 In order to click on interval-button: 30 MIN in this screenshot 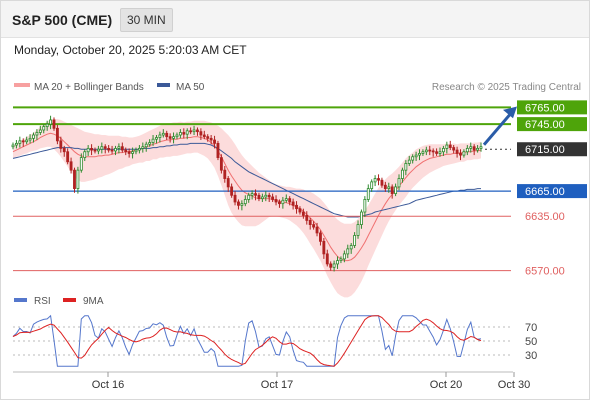, I will do `click(146, 20)`.